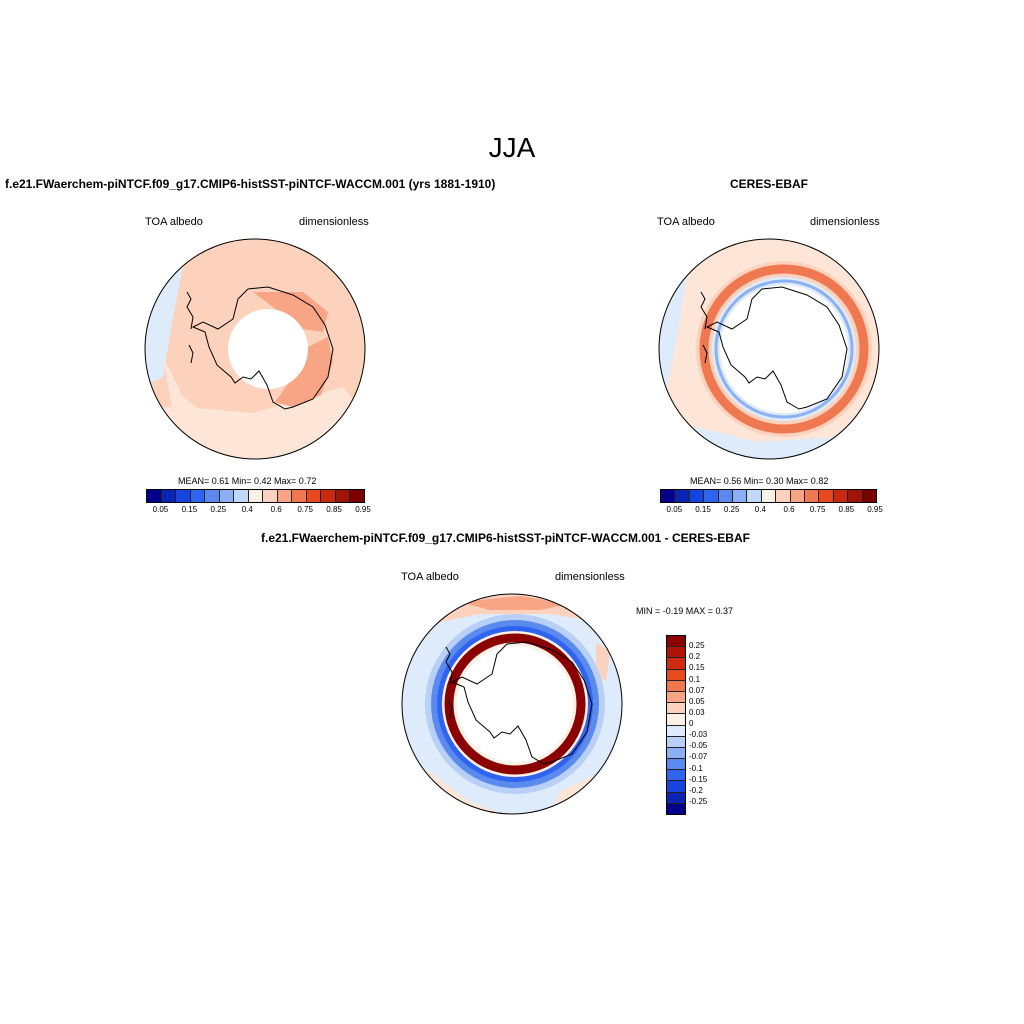 The height and width of the screenshot is (1024, 1024). I want to click on model-colorbar, so click(255, 496).